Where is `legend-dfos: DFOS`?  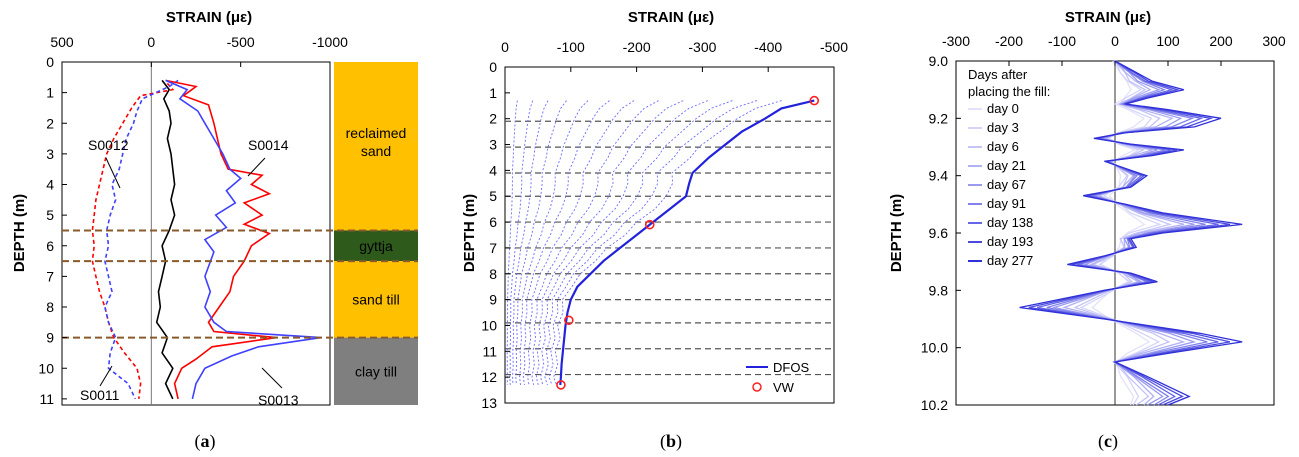
legend-dfos: DFOS is located at coordinates (791, 367).